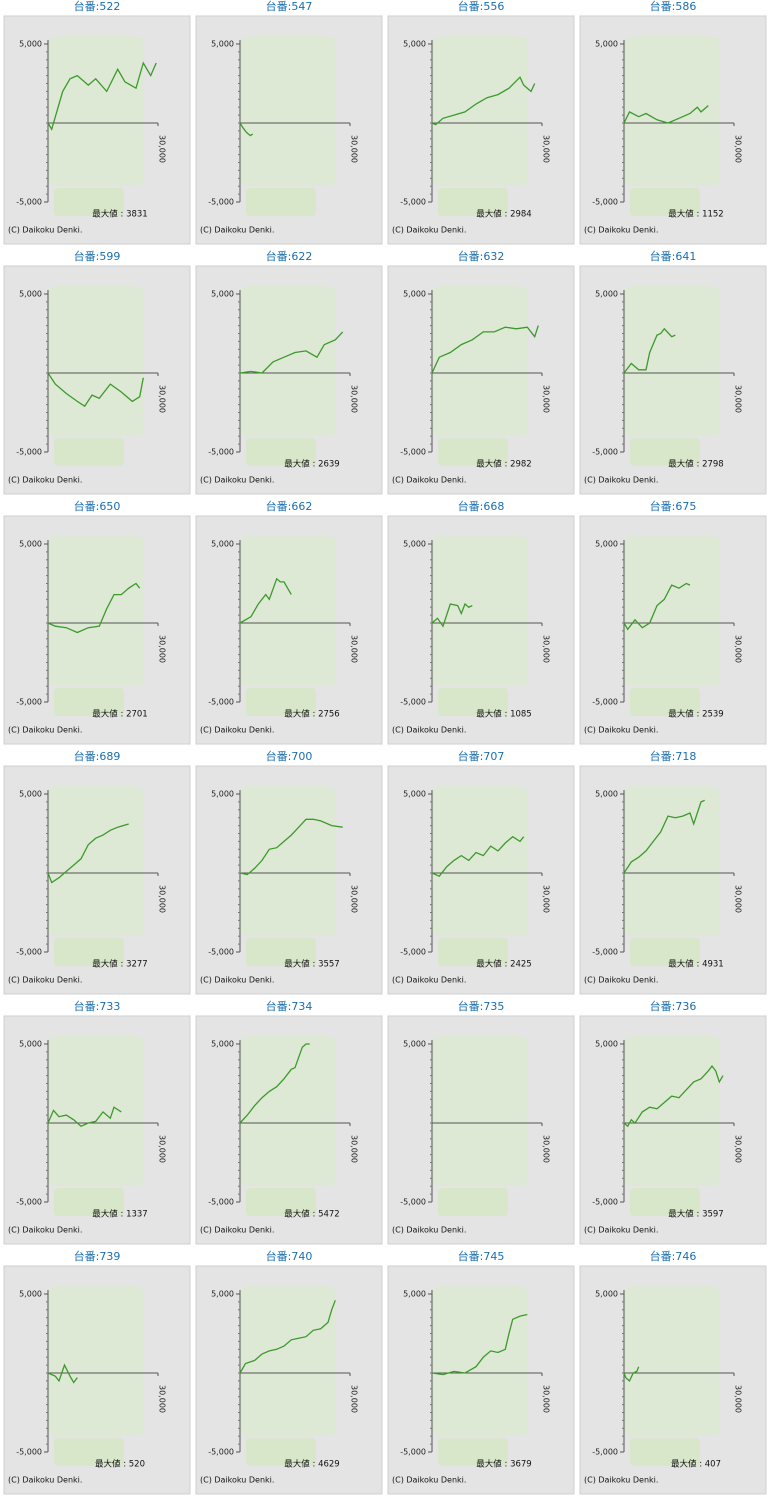  What do you see at coordinates (503, 214) in the screenshot?
I see `max-value: 最大値 : 2984` at bounding box center [503, 214].